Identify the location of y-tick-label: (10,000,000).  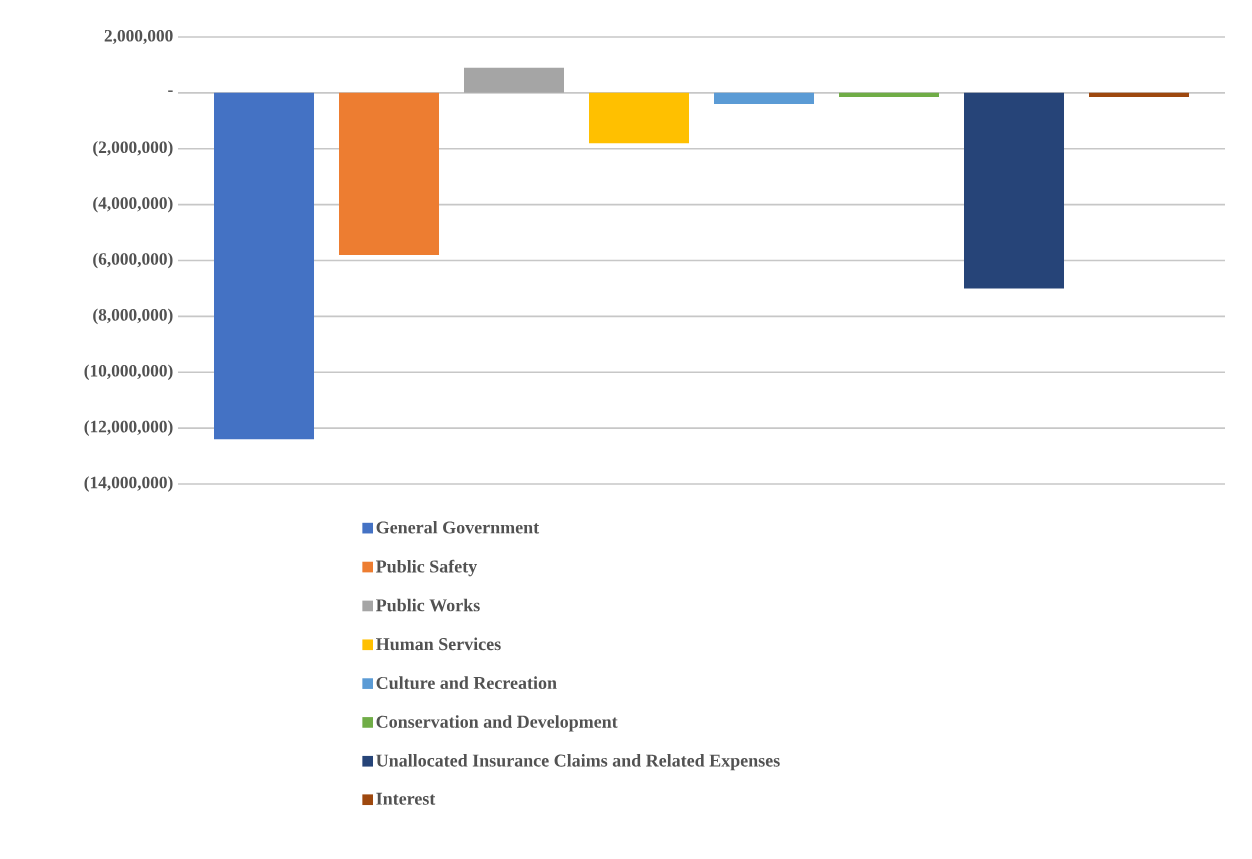
(128, 372).